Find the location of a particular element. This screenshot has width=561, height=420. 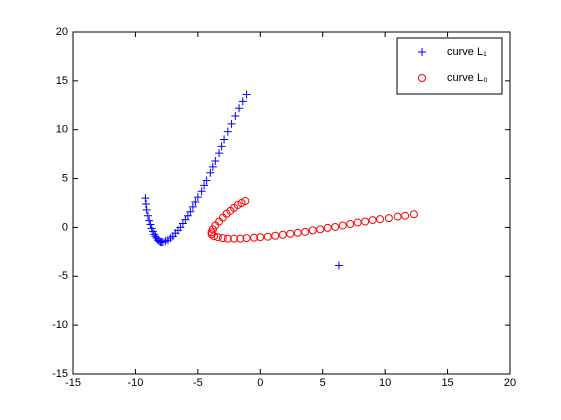

legend-label: curve L₁ is located at coordinates (467, 52).